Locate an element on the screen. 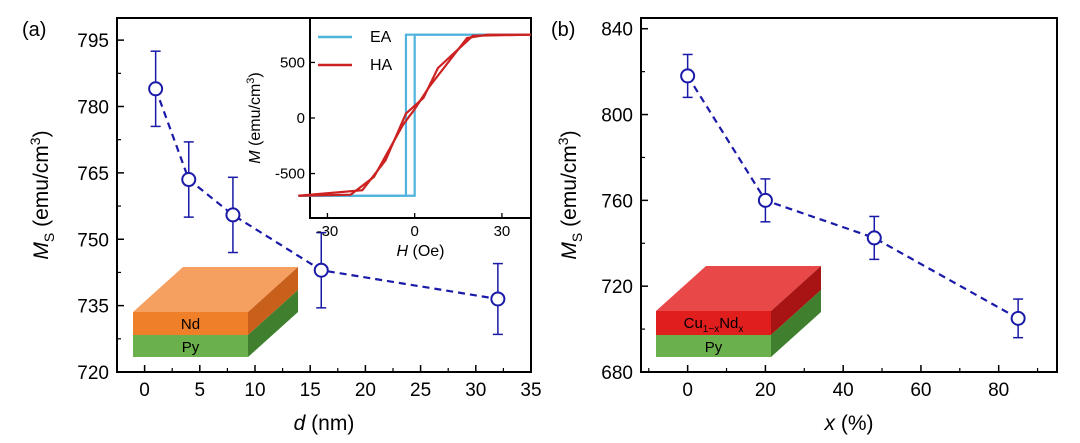  panel-b-label: (b) is located at coordinates (563, 30).